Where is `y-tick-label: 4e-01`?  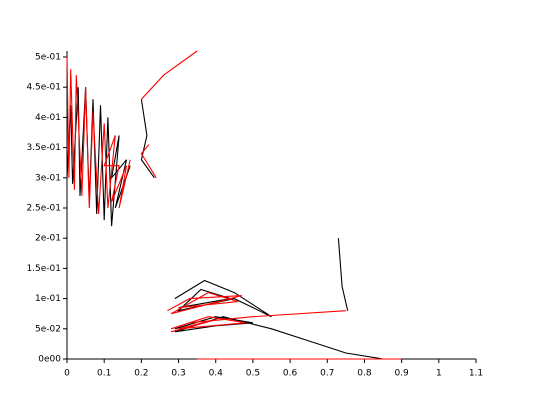 y-tick-label: 4e-01 is located at coordinates (48, 118).